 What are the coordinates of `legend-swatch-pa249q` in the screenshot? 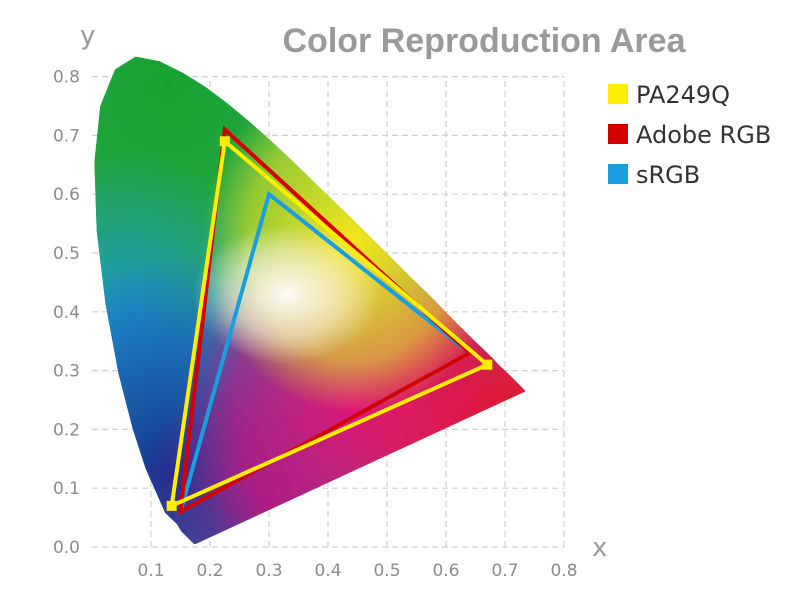 It's located at (618, 94).